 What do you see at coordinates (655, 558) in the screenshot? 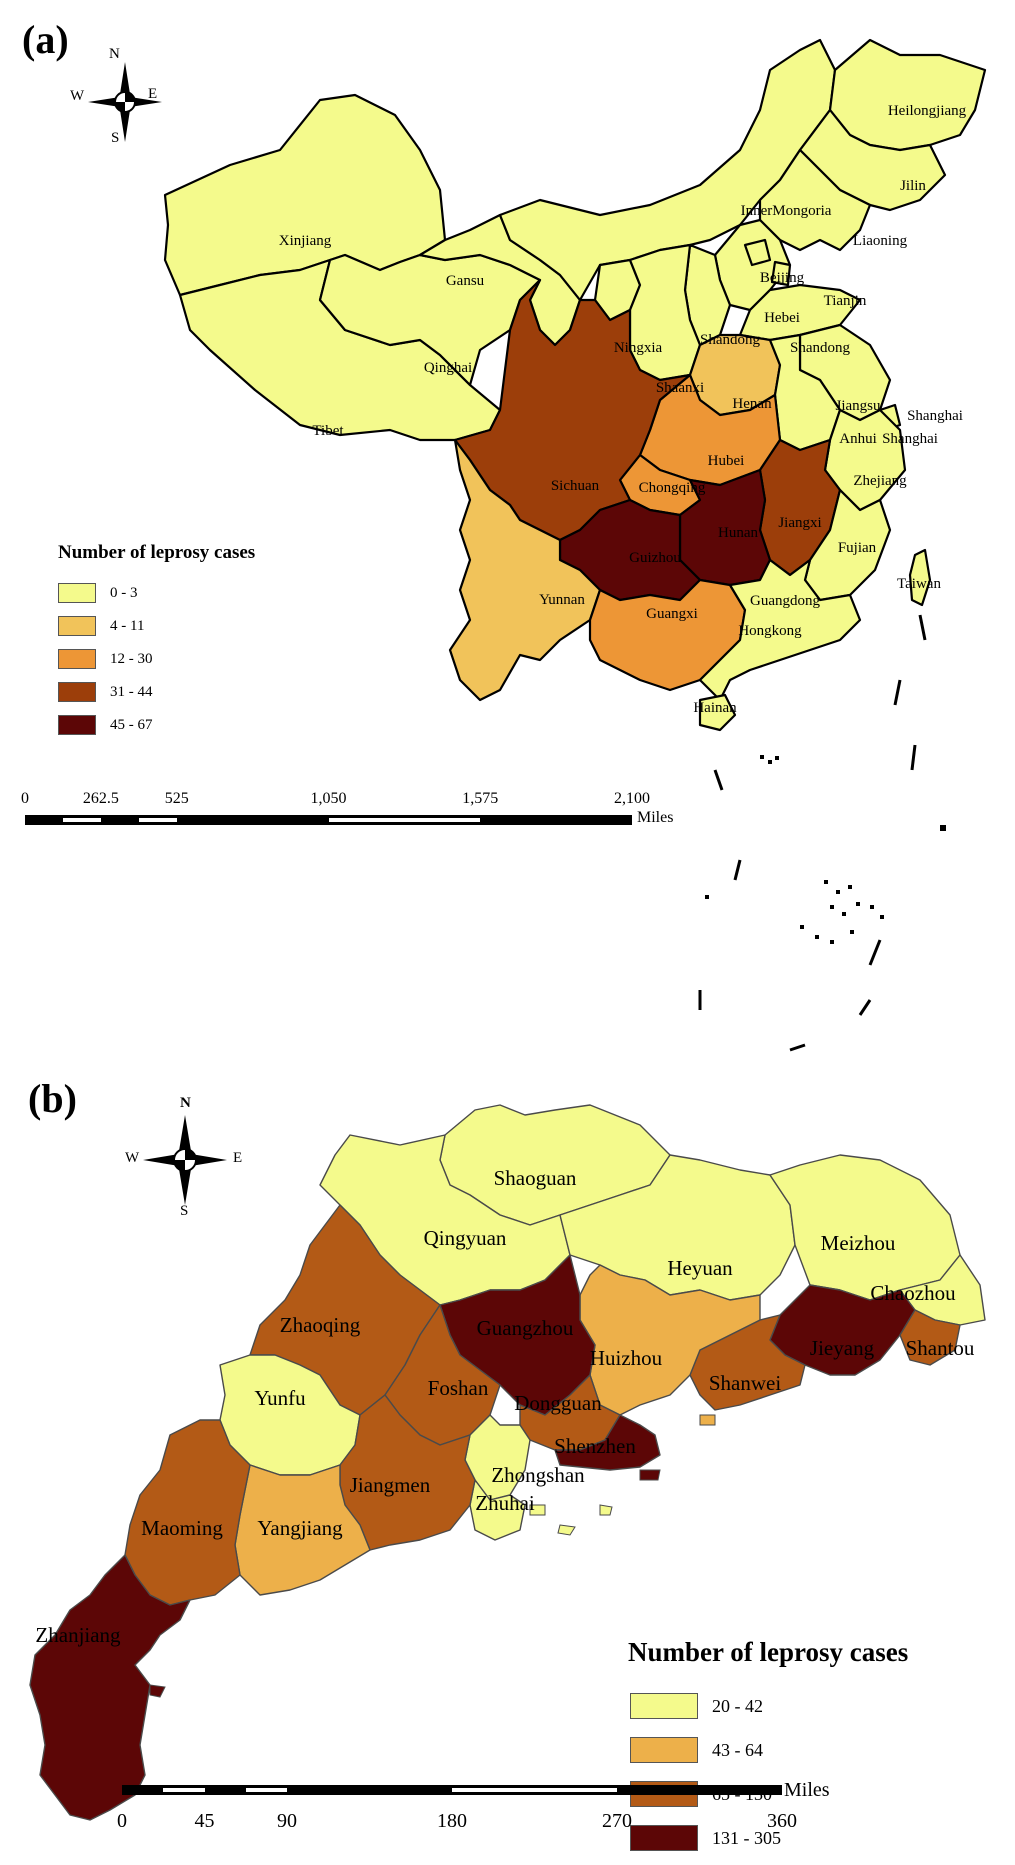
I see `label-guizhou: Guizhou` at bounding box center [655, 558].